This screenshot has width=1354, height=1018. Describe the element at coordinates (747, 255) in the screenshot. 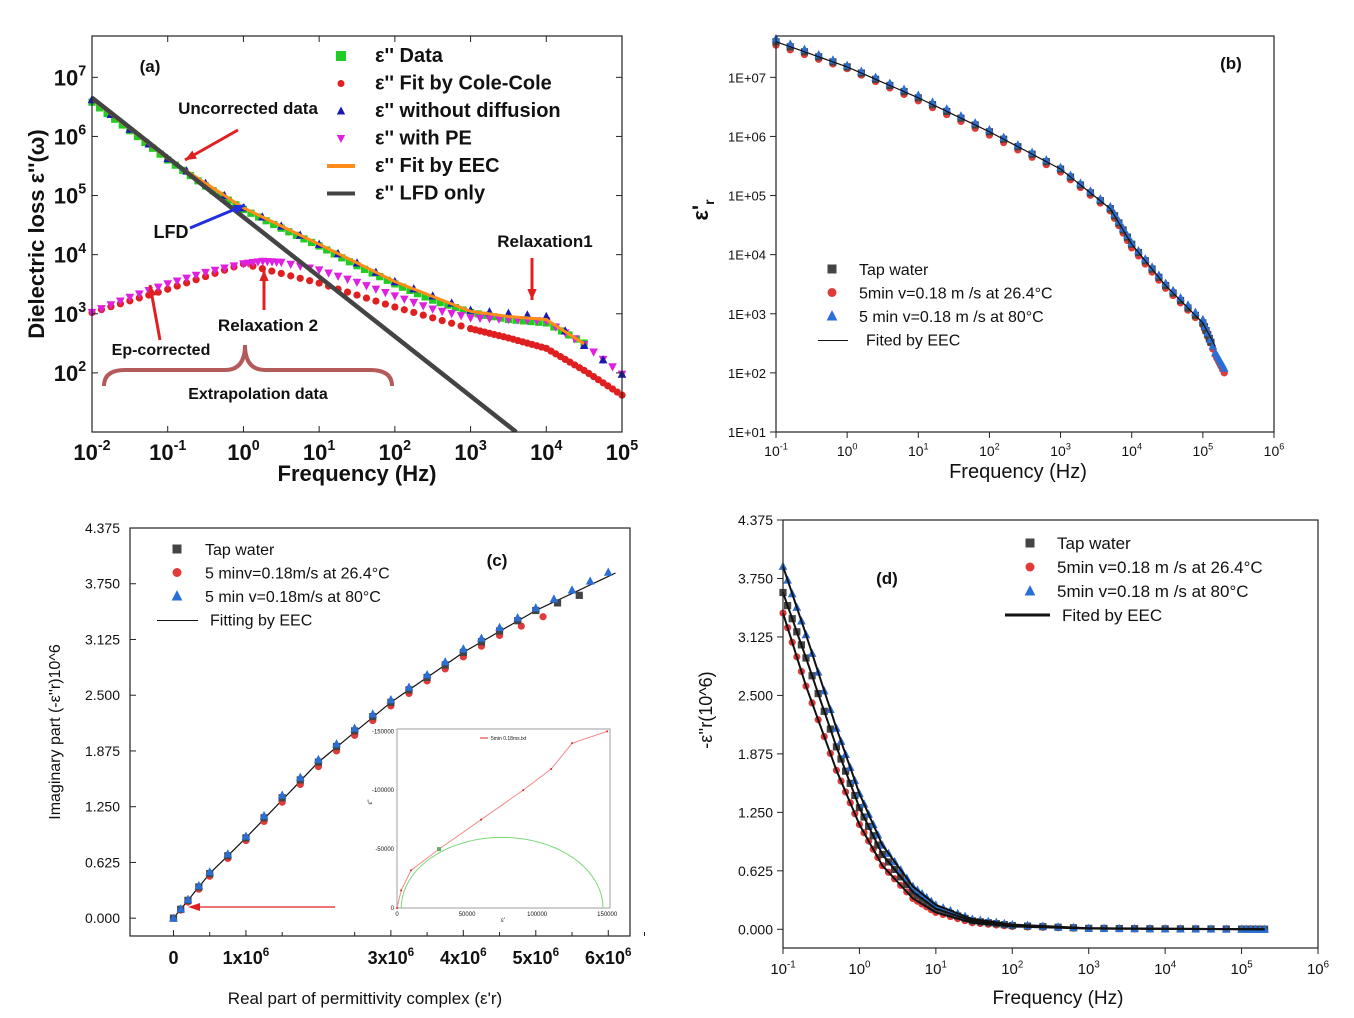

I see `y-tick-label: 1E+04` at that location.